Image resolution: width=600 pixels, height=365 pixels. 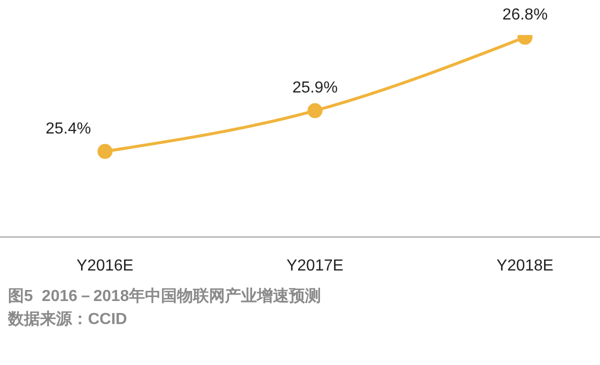 What do you see at coordinates (315, 265) in the screenshot?
I see `x-tick-label: Y2017E` at bounding box center [315, 265].